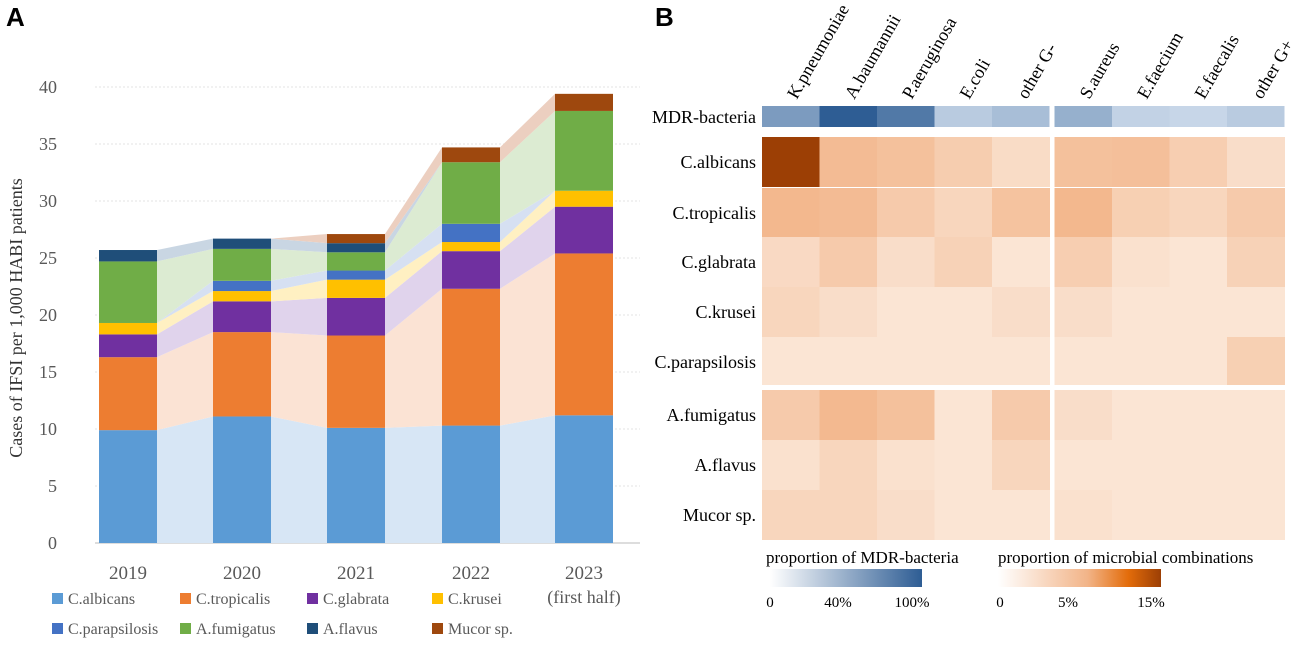 The width and height of the screenshot is (1299, 649). Describe the element at coordinates (848, 162) in the screenshot. I see `heatmap-cell-C.albicans-A.baumannii` at that location.